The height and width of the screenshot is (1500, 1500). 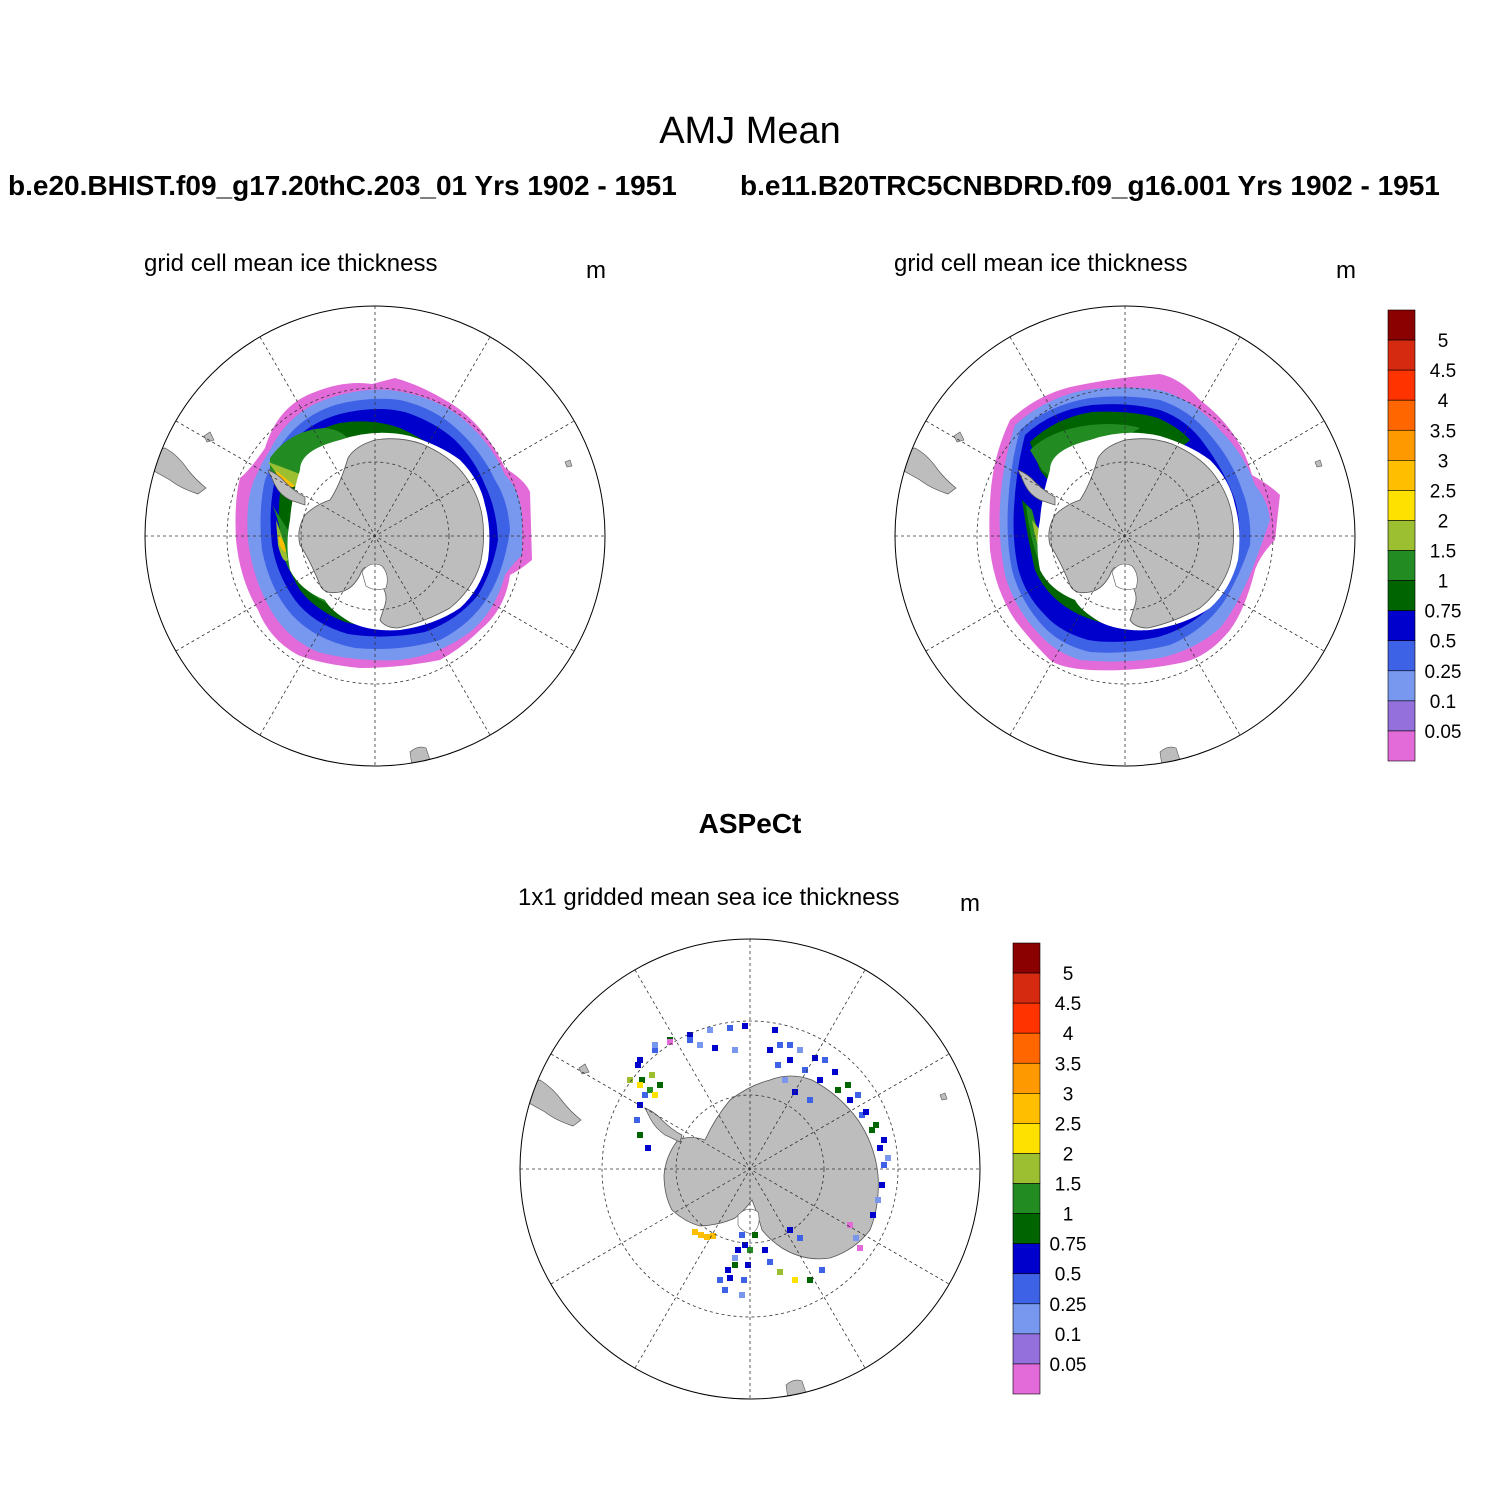 I want to click on colorbar-bottom-label: 0.1, so click(x=1068, y=1335).